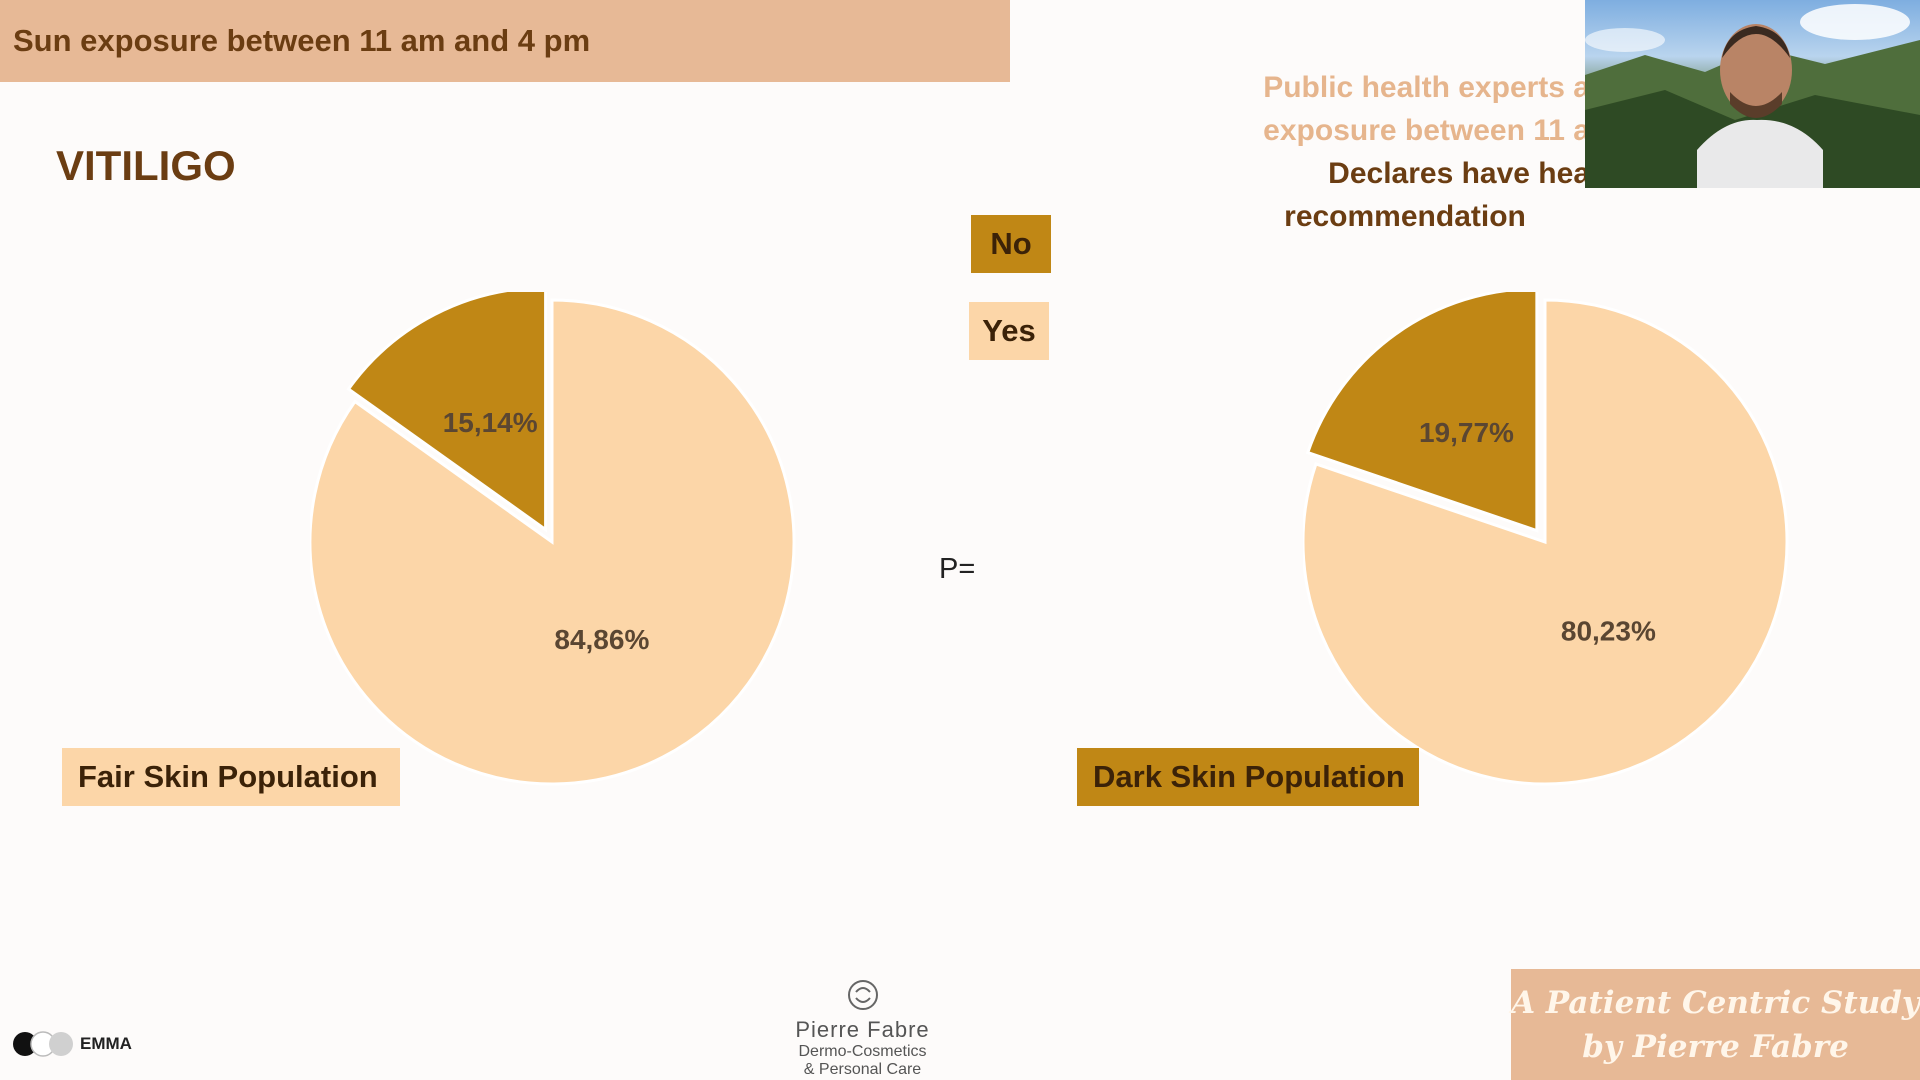 This screenshot has width=1920, height=1080. I want to click on expert-text-line-2: exposure between 11 a, so click(1426, 130).